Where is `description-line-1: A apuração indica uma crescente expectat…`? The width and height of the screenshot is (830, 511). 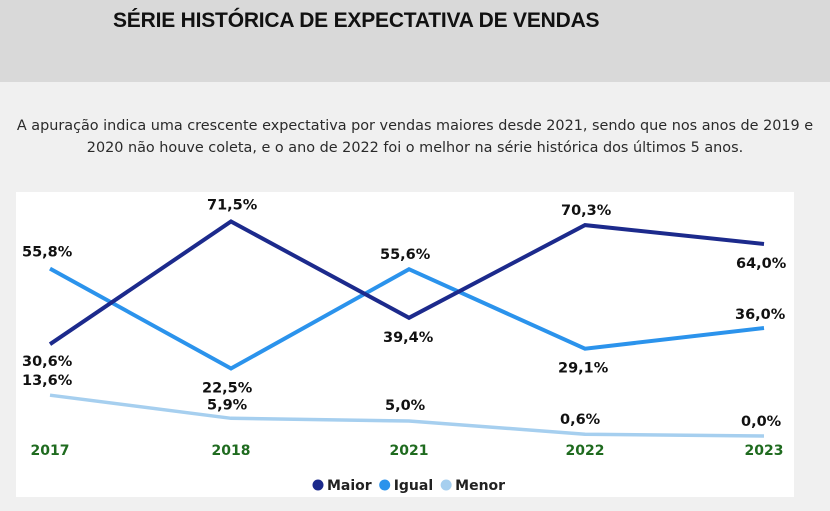
description-line-1: A apuração indica uma crescente expectat… is located at coordinates (415, 126).